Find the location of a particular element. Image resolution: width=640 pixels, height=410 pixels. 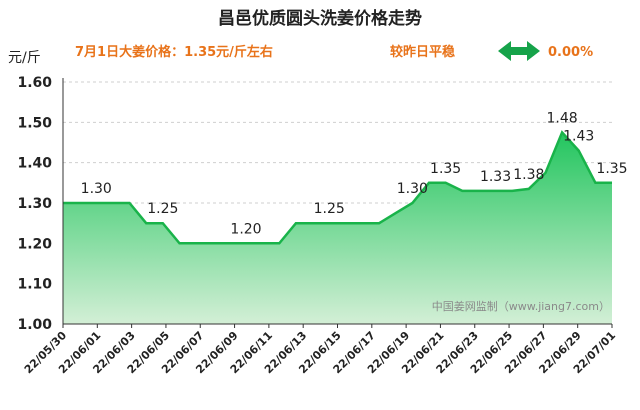

data-label: 1.48 is located at coordinates (562, 118).